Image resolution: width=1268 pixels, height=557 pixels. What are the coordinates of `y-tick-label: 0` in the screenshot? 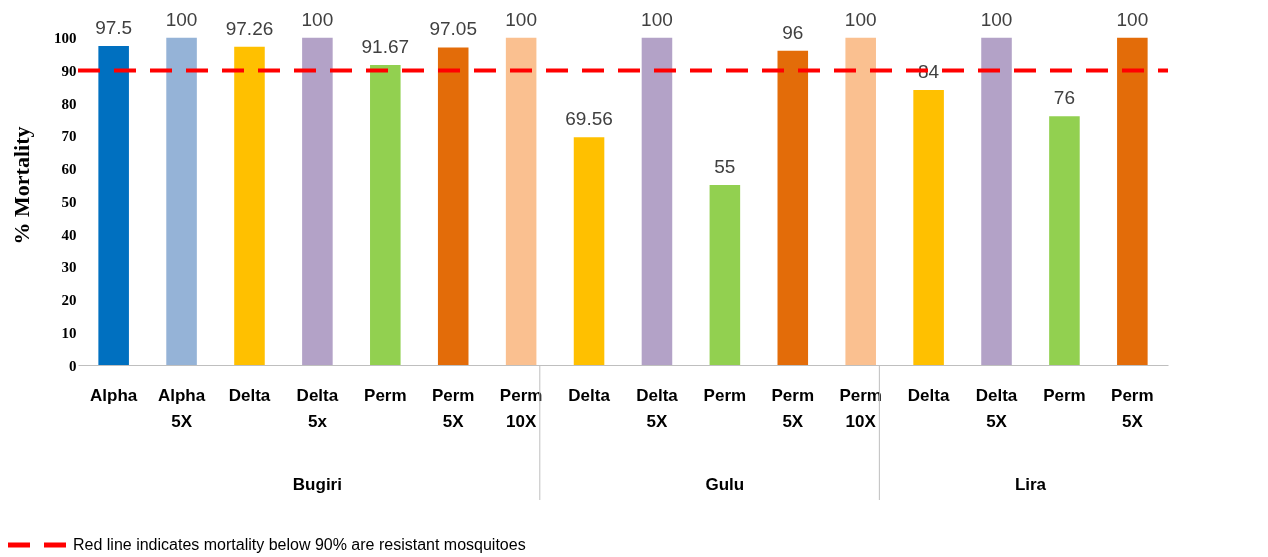 It's located at (73, 365).